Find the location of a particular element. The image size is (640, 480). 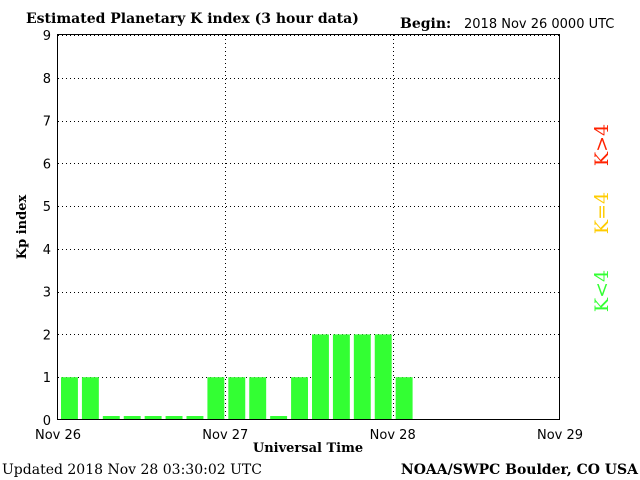

bar-series is located at coordinates (237, 377).